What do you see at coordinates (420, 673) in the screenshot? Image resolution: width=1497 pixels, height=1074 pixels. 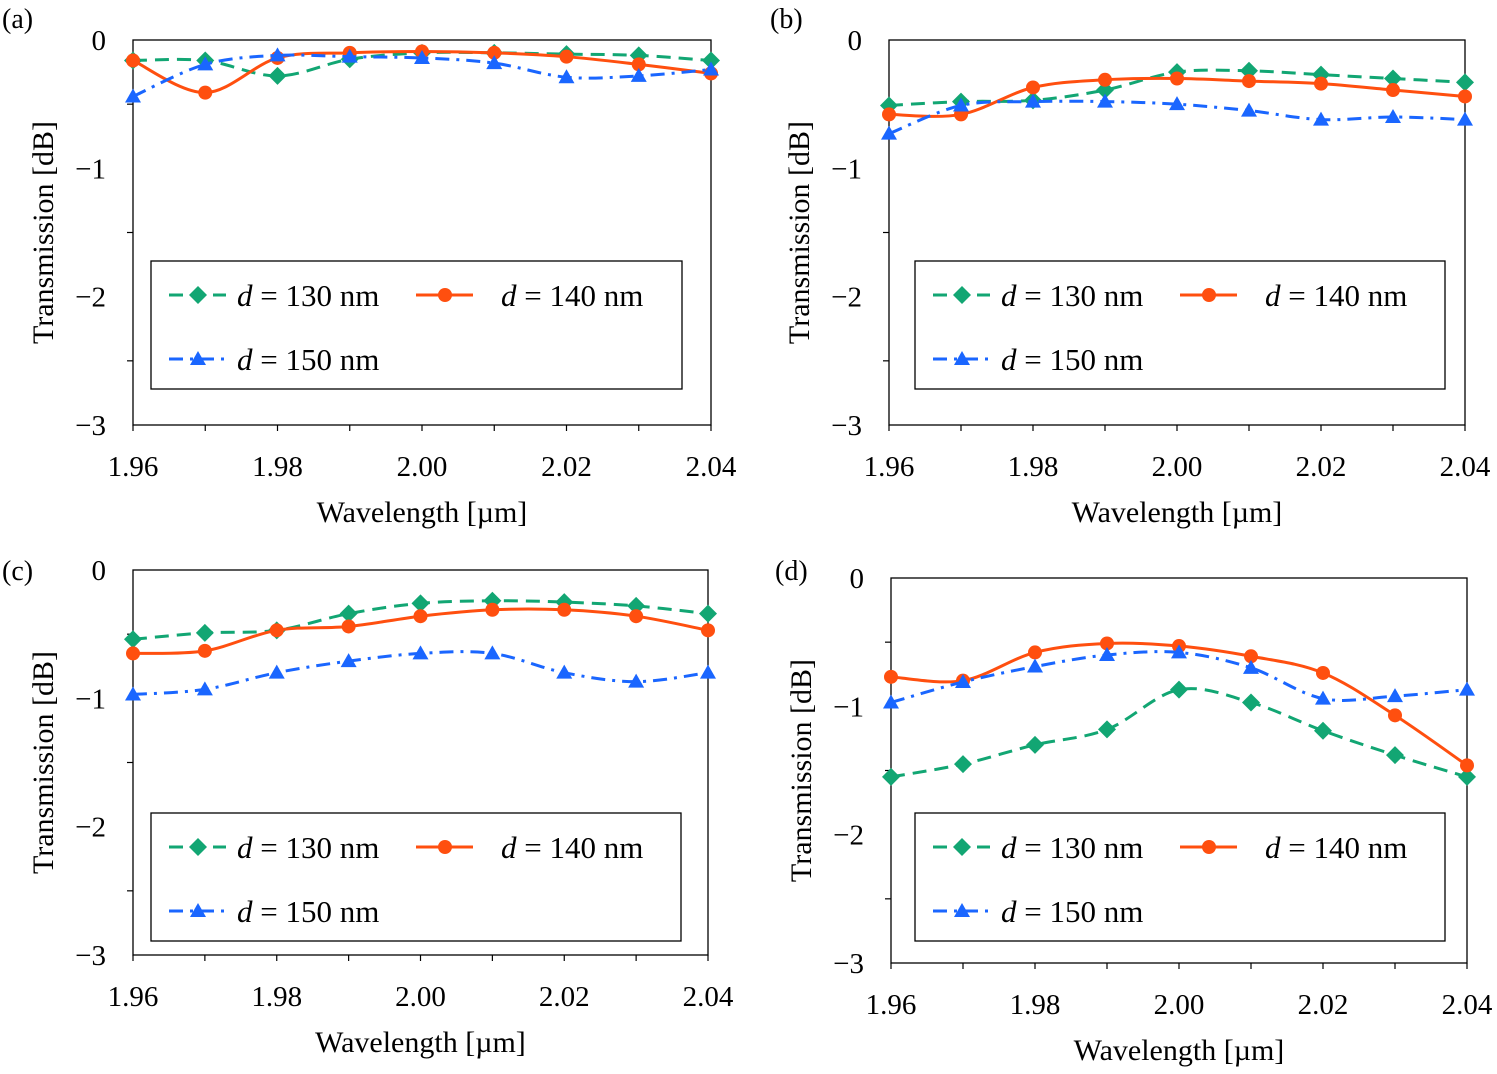 I see `series-d150` at bounding box center [420, 673].